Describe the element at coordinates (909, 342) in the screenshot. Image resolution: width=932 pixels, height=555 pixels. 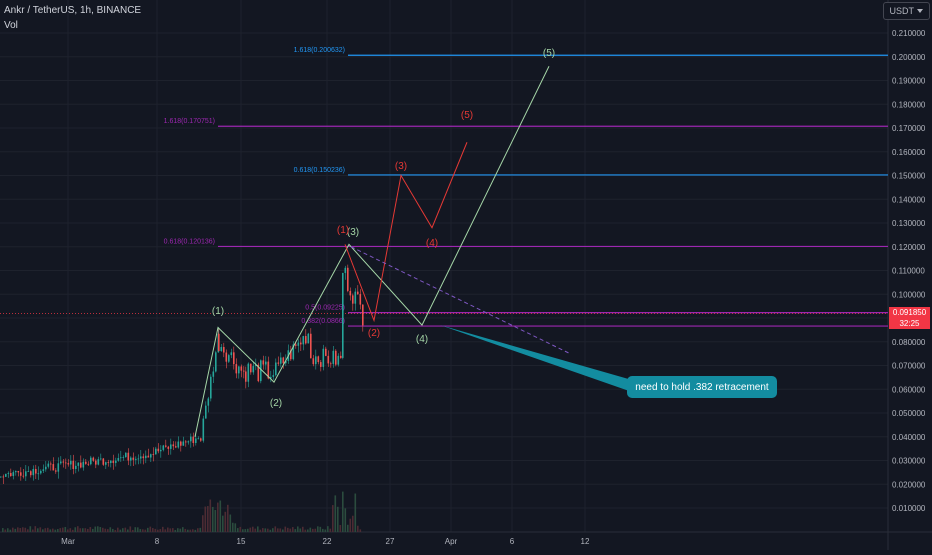
I see `y-tick-label: 0.080000` at that location.